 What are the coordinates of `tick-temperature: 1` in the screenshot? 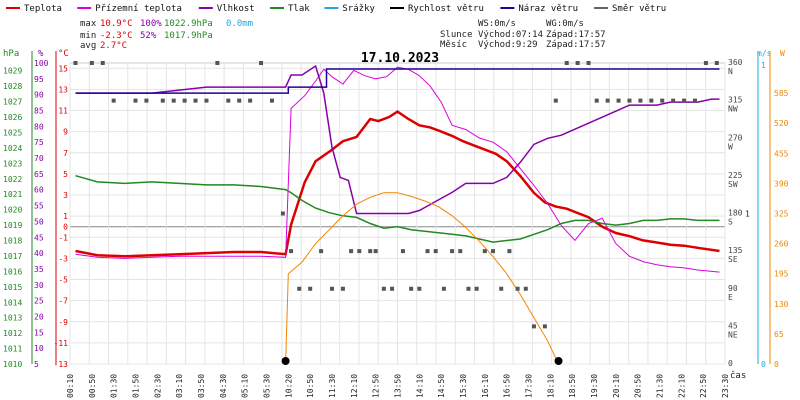 It's located at (65, 216).